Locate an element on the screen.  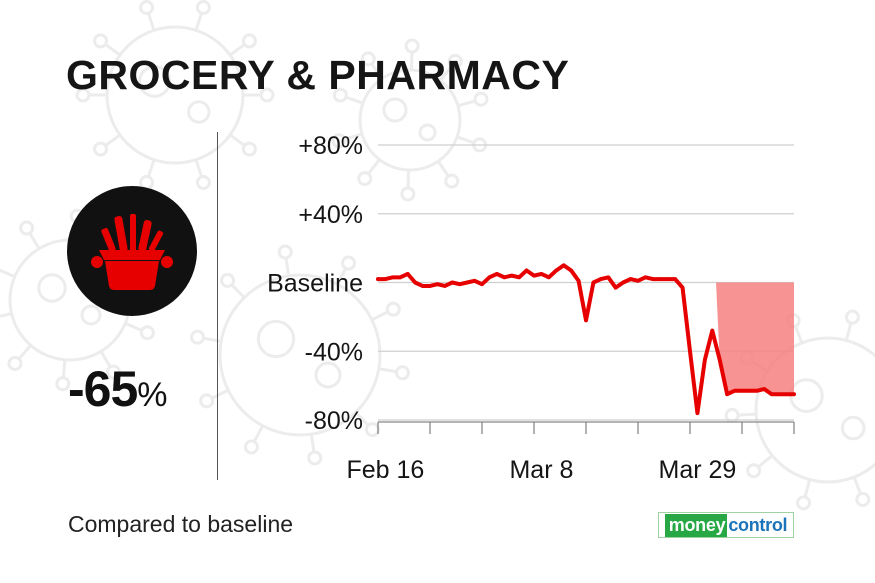
y-tick-label: +40% is located at coordinates (330, 215).